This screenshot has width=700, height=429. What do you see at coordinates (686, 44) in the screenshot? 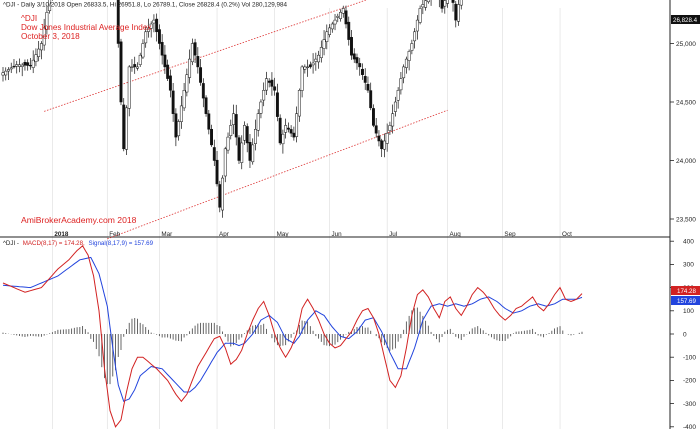
I see `price-axis-tick-label: 25,000` at bounding box center [686, 44].